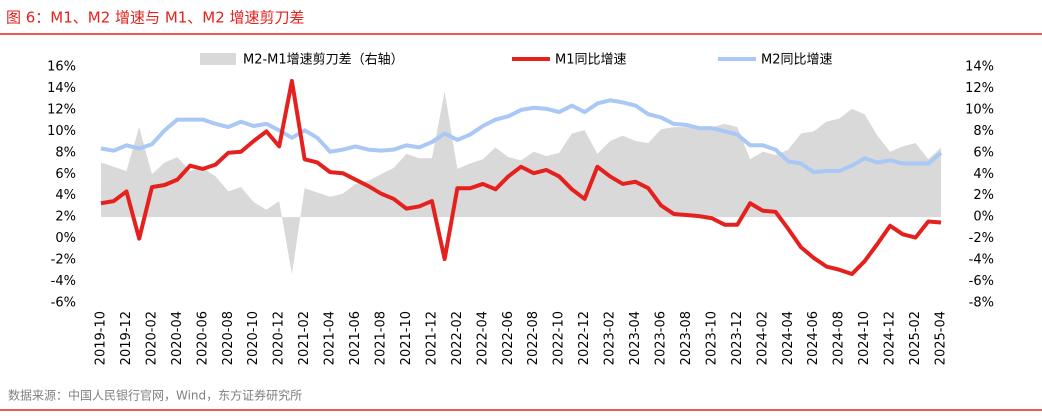  Describe the element at coordinates (126, 338) in the screenshot. I see `x-tick-label: 2019-12` at that location.